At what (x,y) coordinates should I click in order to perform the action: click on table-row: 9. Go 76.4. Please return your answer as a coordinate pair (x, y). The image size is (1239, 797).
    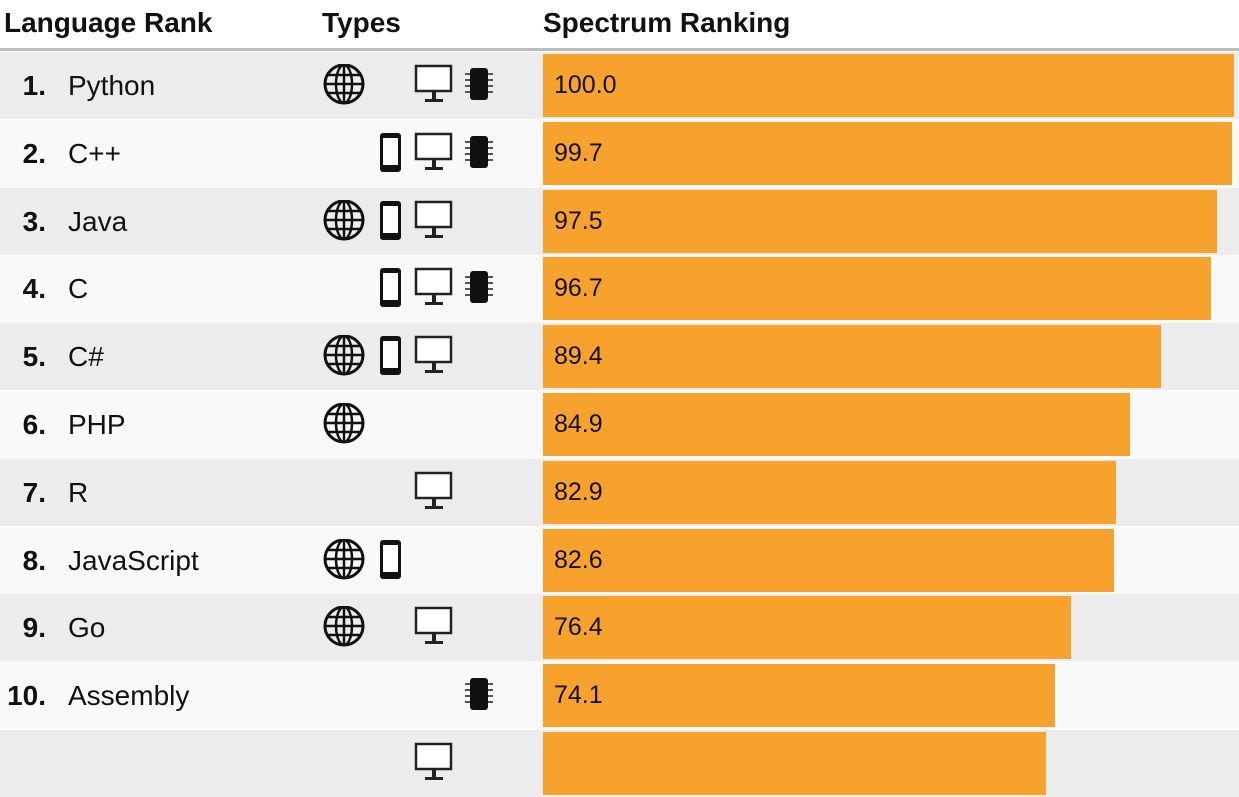
    Looking at the image, I should click on (619, 628).